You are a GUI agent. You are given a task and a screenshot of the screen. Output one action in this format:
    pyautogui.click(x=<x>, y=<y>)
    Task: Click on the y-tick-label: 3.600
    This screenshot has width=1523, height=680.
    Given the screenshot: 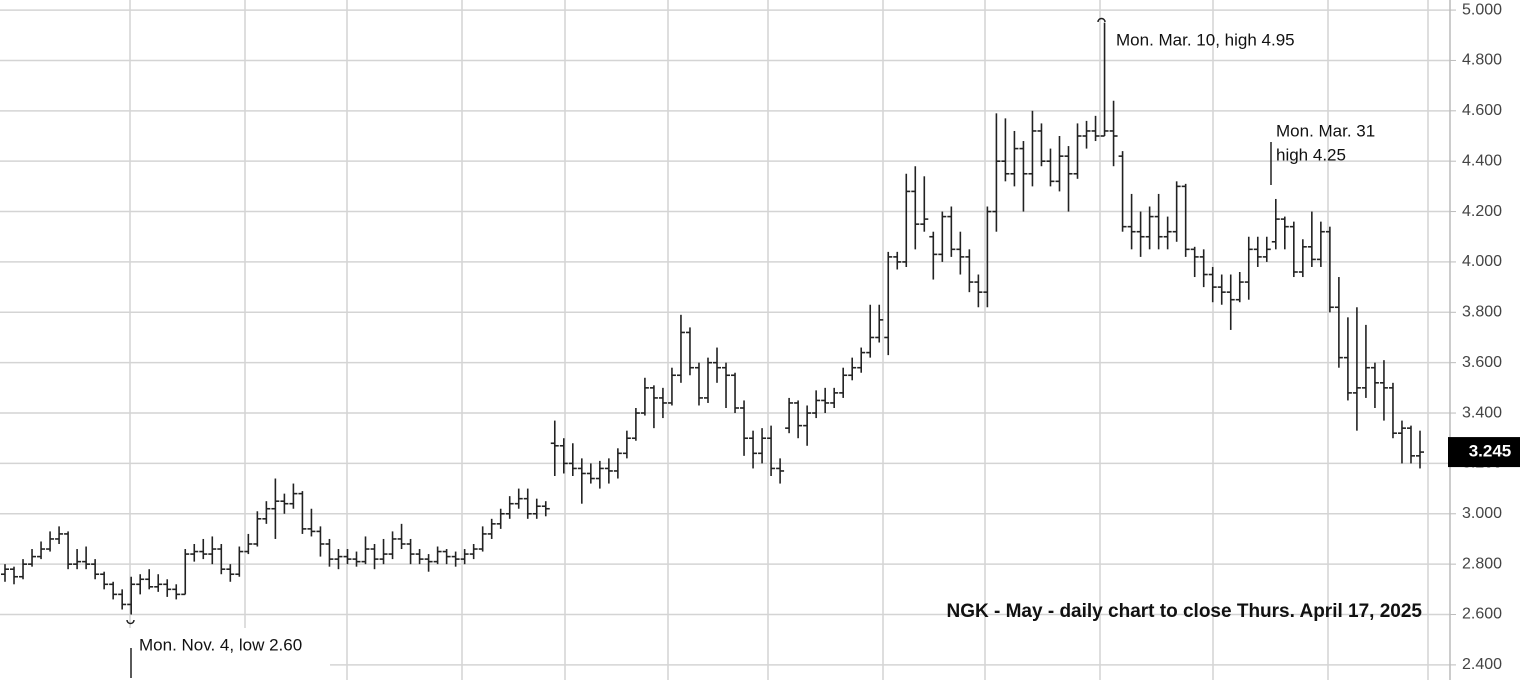 What is the action you would take?
    pyautogui.click(x=1482, y=362)
    